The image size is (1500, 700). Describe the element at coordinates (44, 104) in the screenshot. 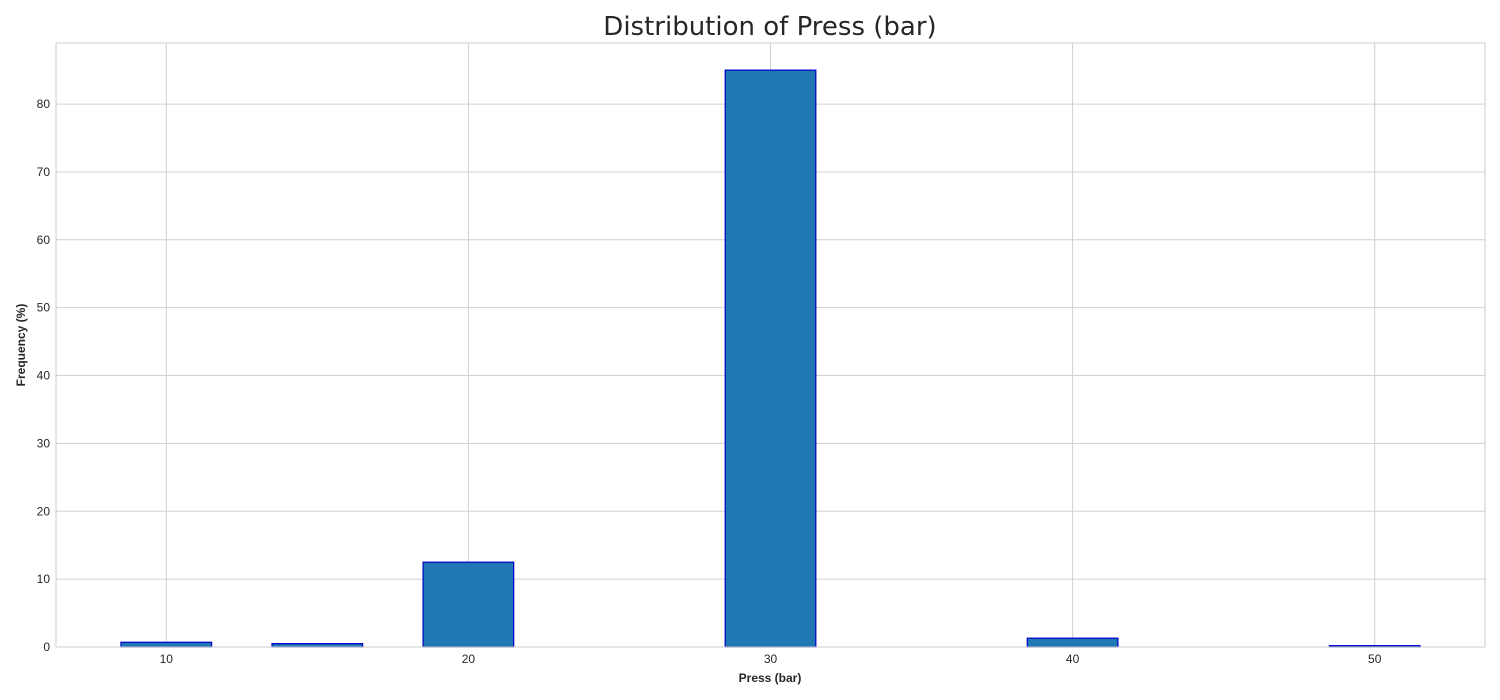

I see `y-tick-label: 80` at that location.